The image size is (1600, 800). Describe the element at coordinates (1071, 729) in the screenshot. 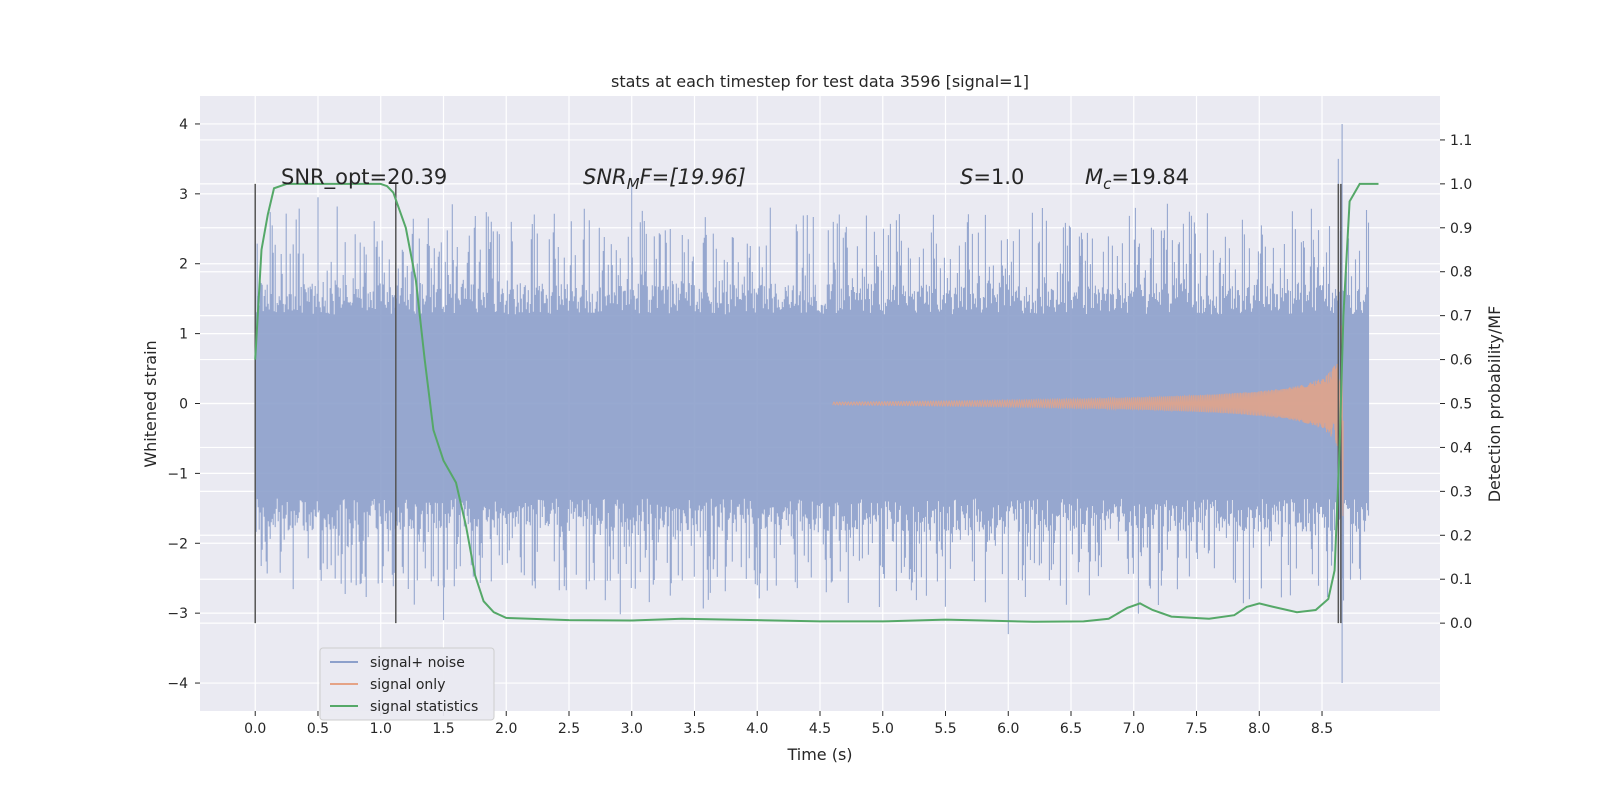

I see `x-tick-label: 6.5` at that location.